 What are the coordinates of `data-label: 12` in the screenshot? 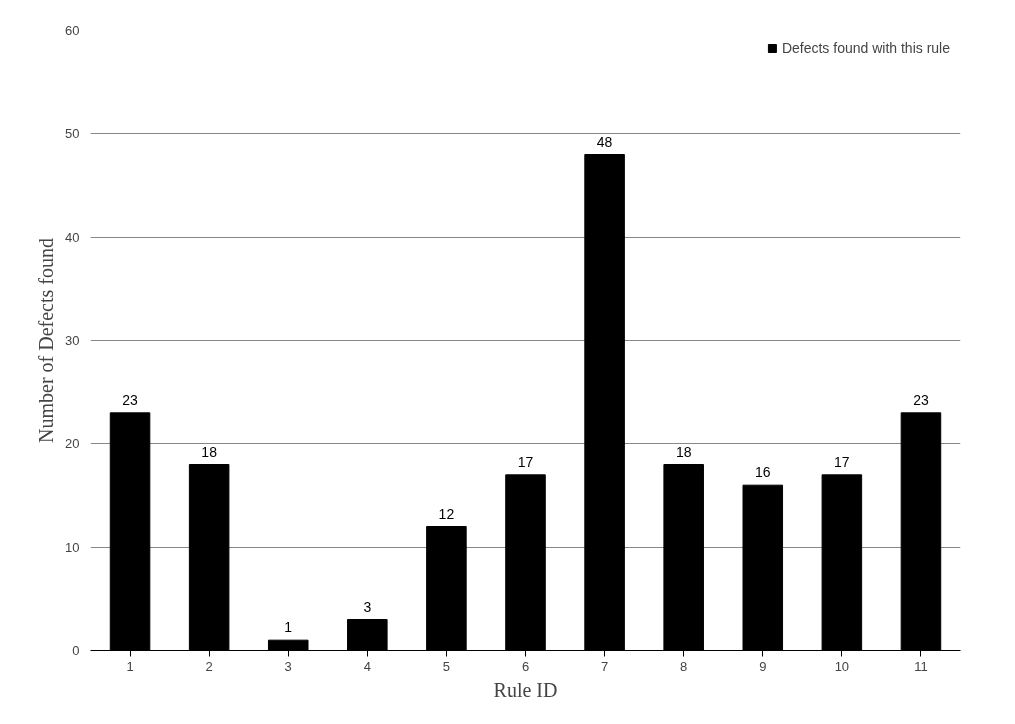 It's located at (446, 513).